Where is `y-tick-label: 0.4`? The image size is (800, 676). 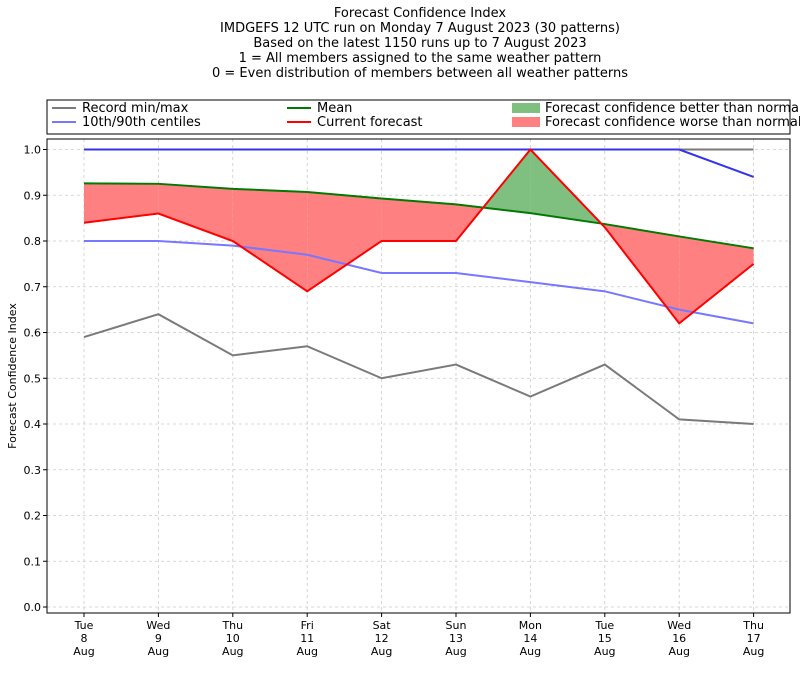
y-tick-label: 0.4 is located at coordinates (33, 424).